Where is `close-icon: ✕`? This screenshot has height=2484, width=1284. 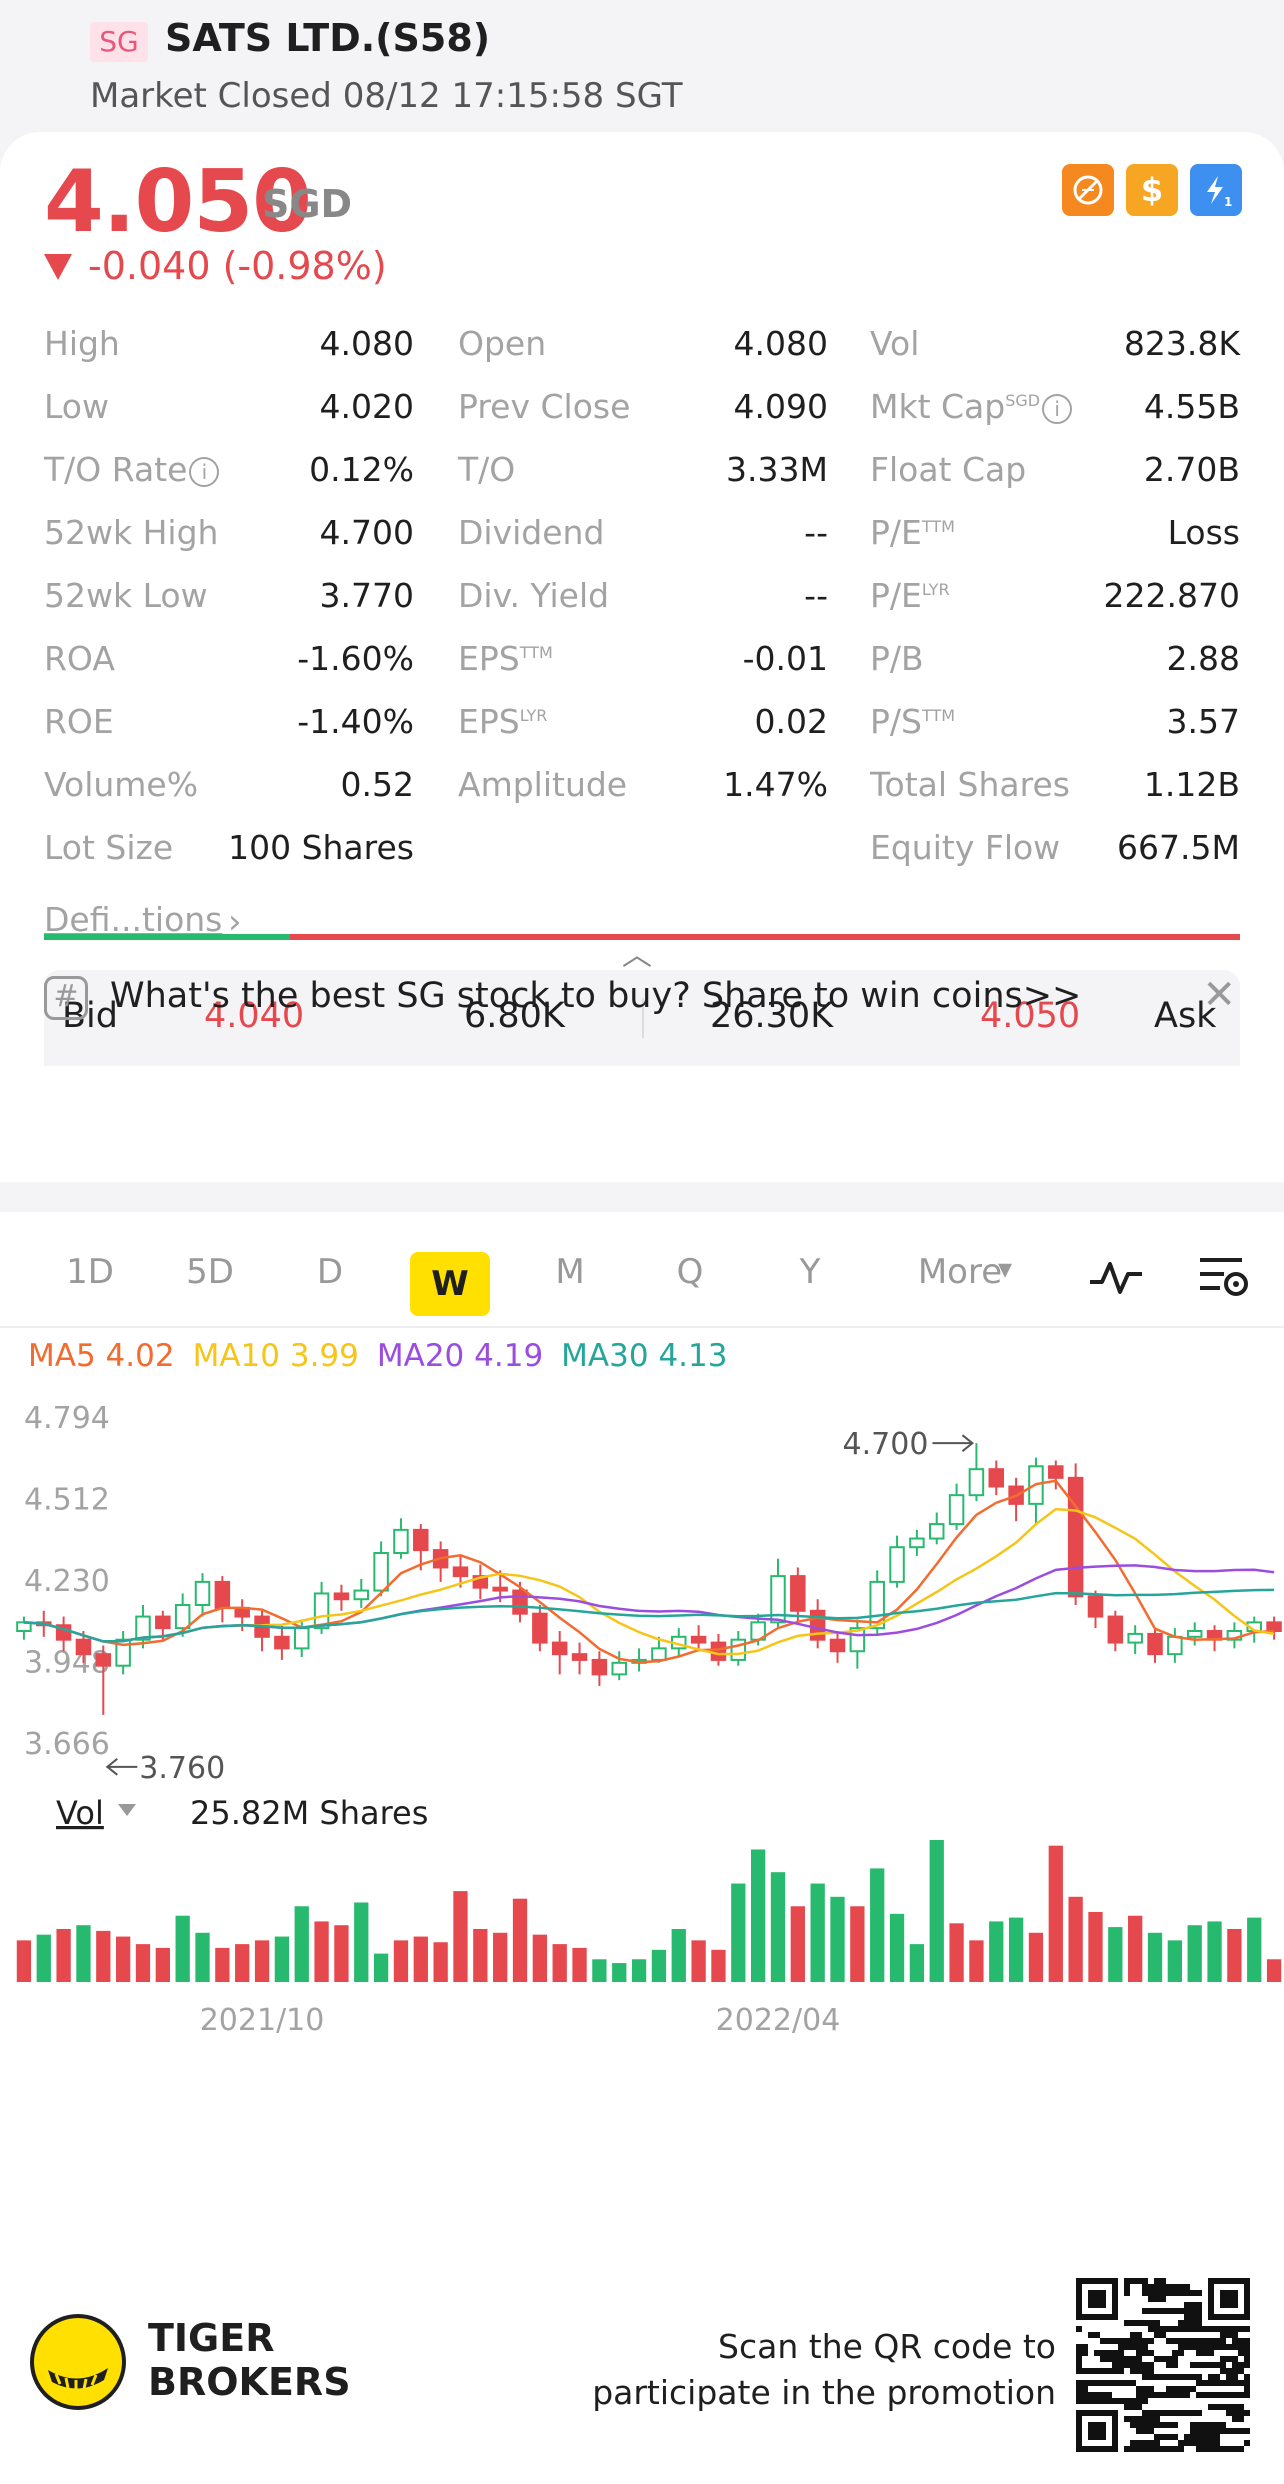
close-icon: ✕ is located at coordinates (1219, 995).